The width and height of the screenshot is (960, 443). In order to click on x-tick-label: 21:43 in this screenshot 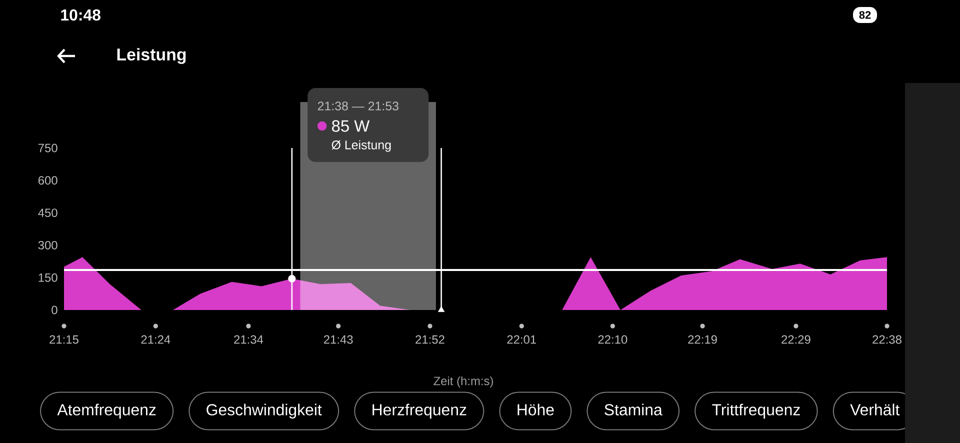, I will do `click(338, 339)`.